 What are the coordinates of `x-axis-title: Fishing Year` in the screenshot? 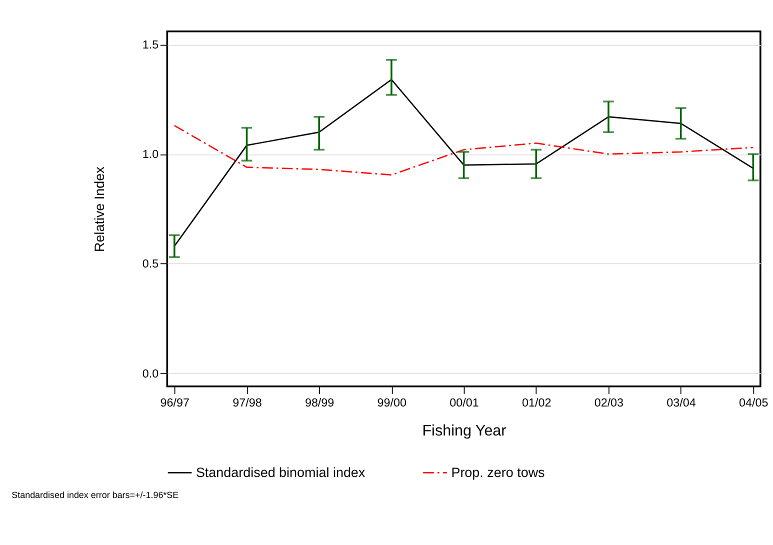 It's located at (464, 431).